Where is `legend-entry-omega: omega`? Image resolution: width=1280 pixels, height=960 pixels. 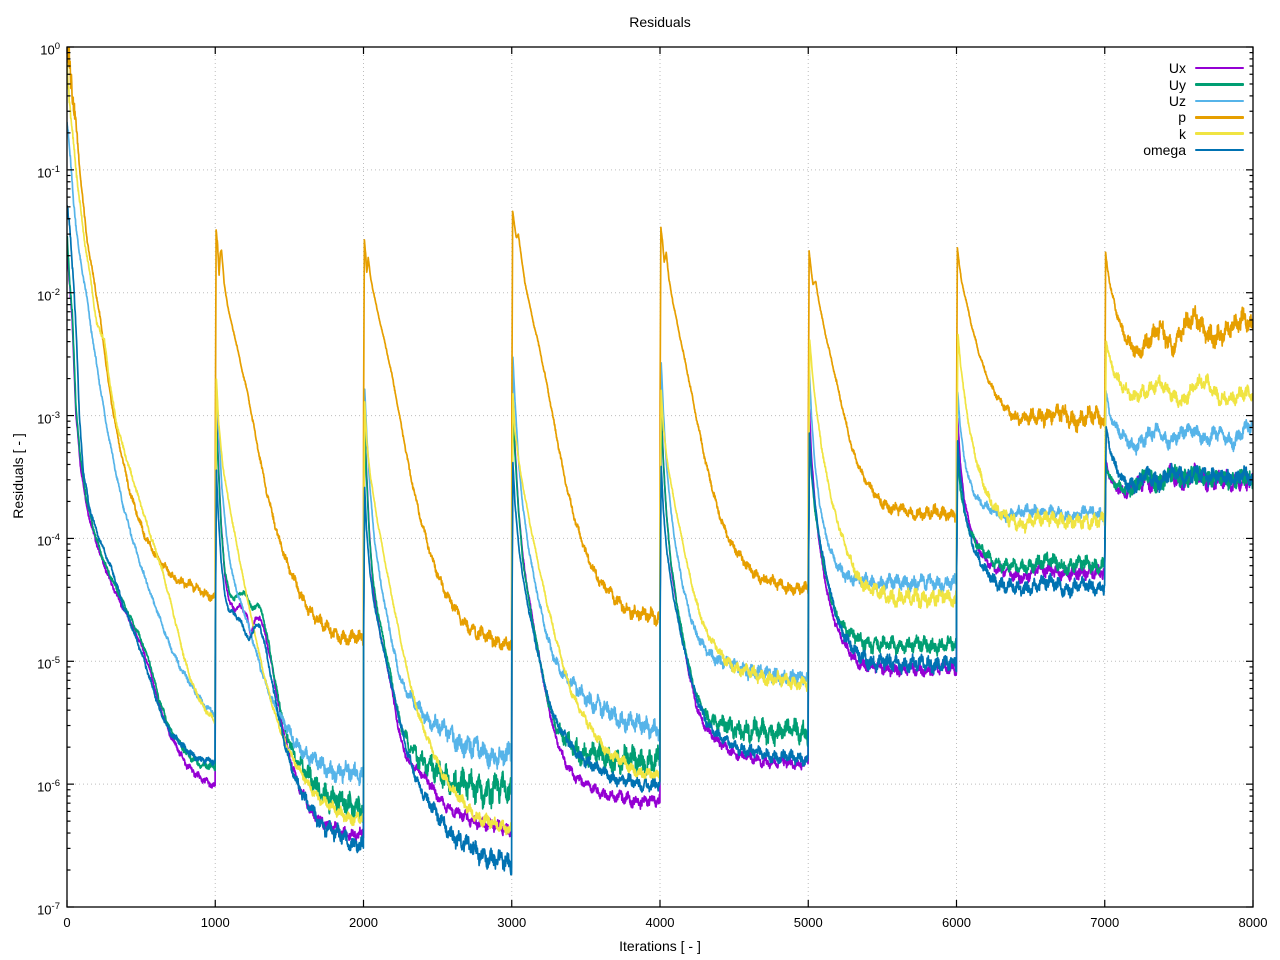 legend-entry-omega: omega is located at coordinates (1193, 150).